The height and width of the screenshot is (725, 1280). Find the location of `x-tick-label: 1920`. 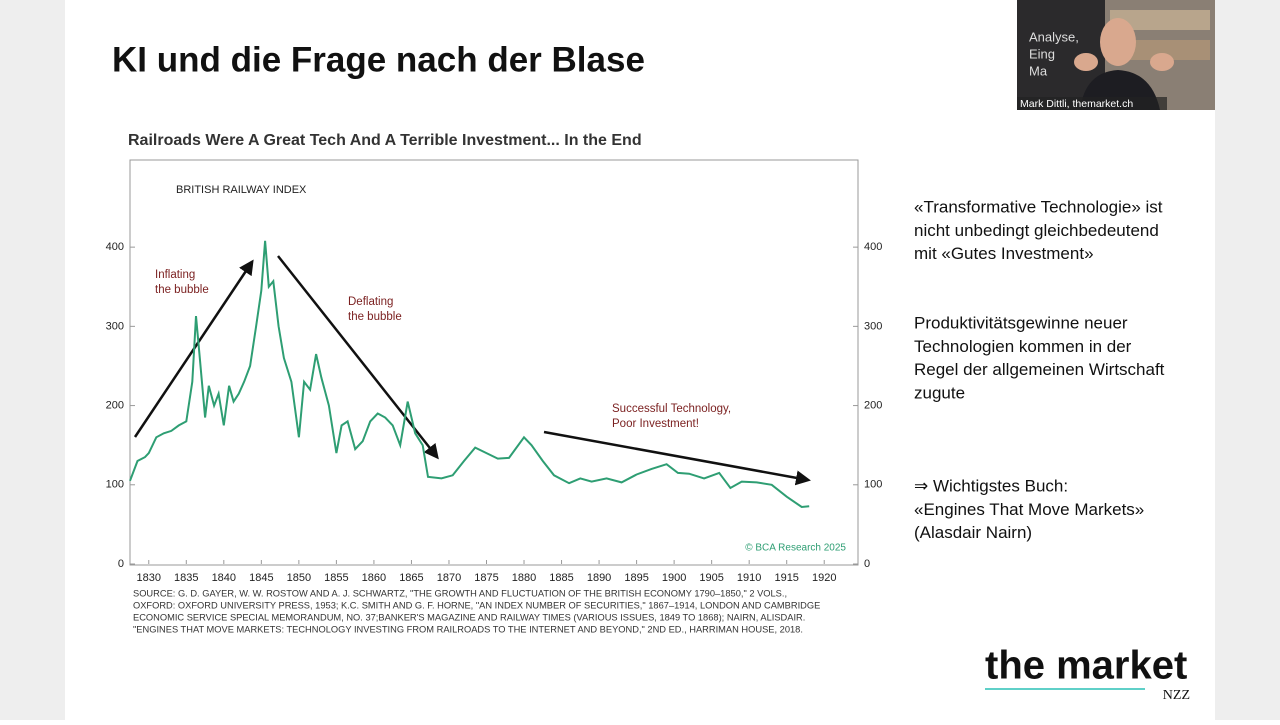

x-tick-label: 1920 is located at coordinates (824, 578).